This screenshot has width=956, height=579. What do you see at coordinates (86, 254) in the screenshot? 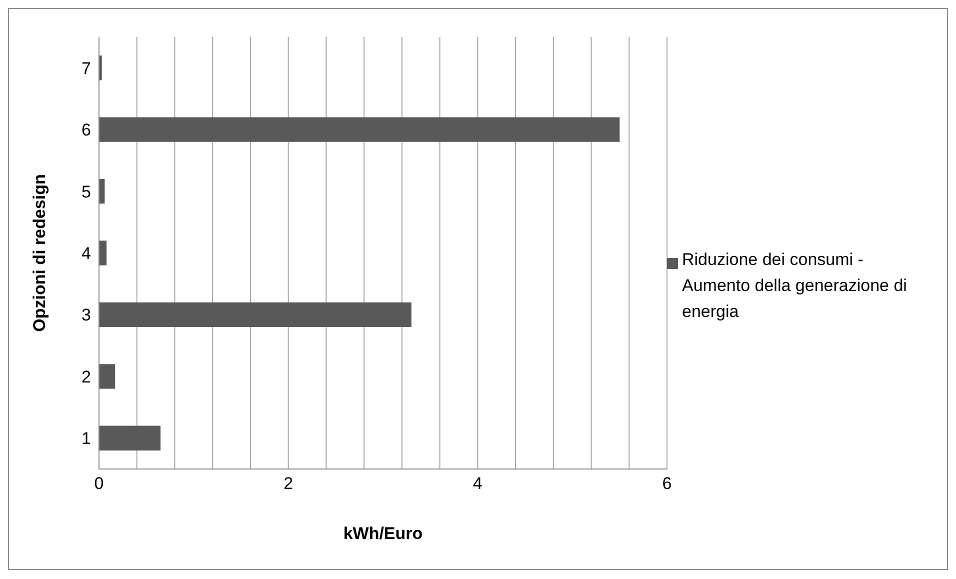
I see `y-tick-label: 4` at bounding box center [86, 254].